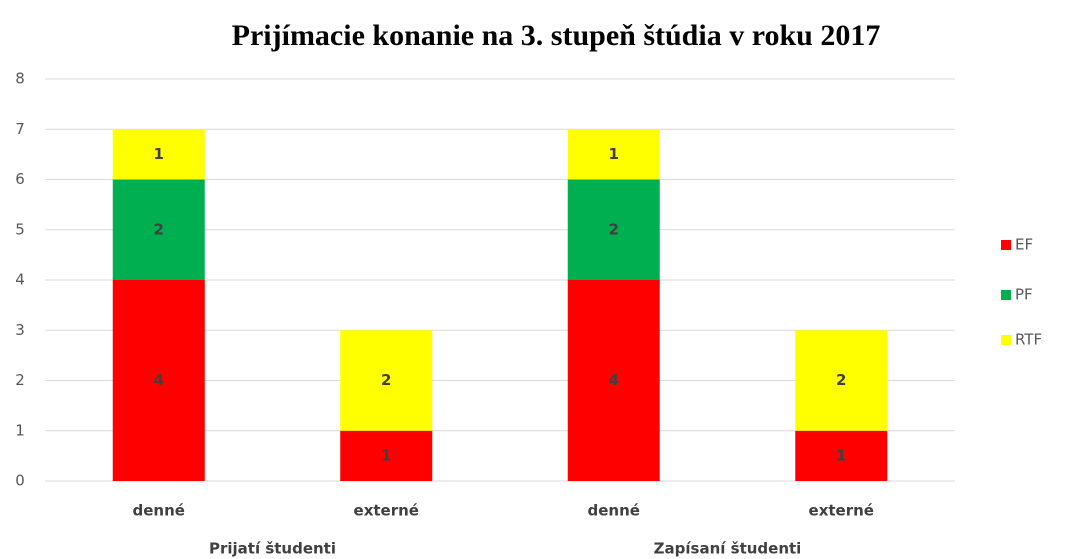 The height and width of the screenshot is (559, 1072). What do you see at coordinates (1028, 340) in the screenshot?
I see `legend-label: RTF` at bounding box center [1028, 340].